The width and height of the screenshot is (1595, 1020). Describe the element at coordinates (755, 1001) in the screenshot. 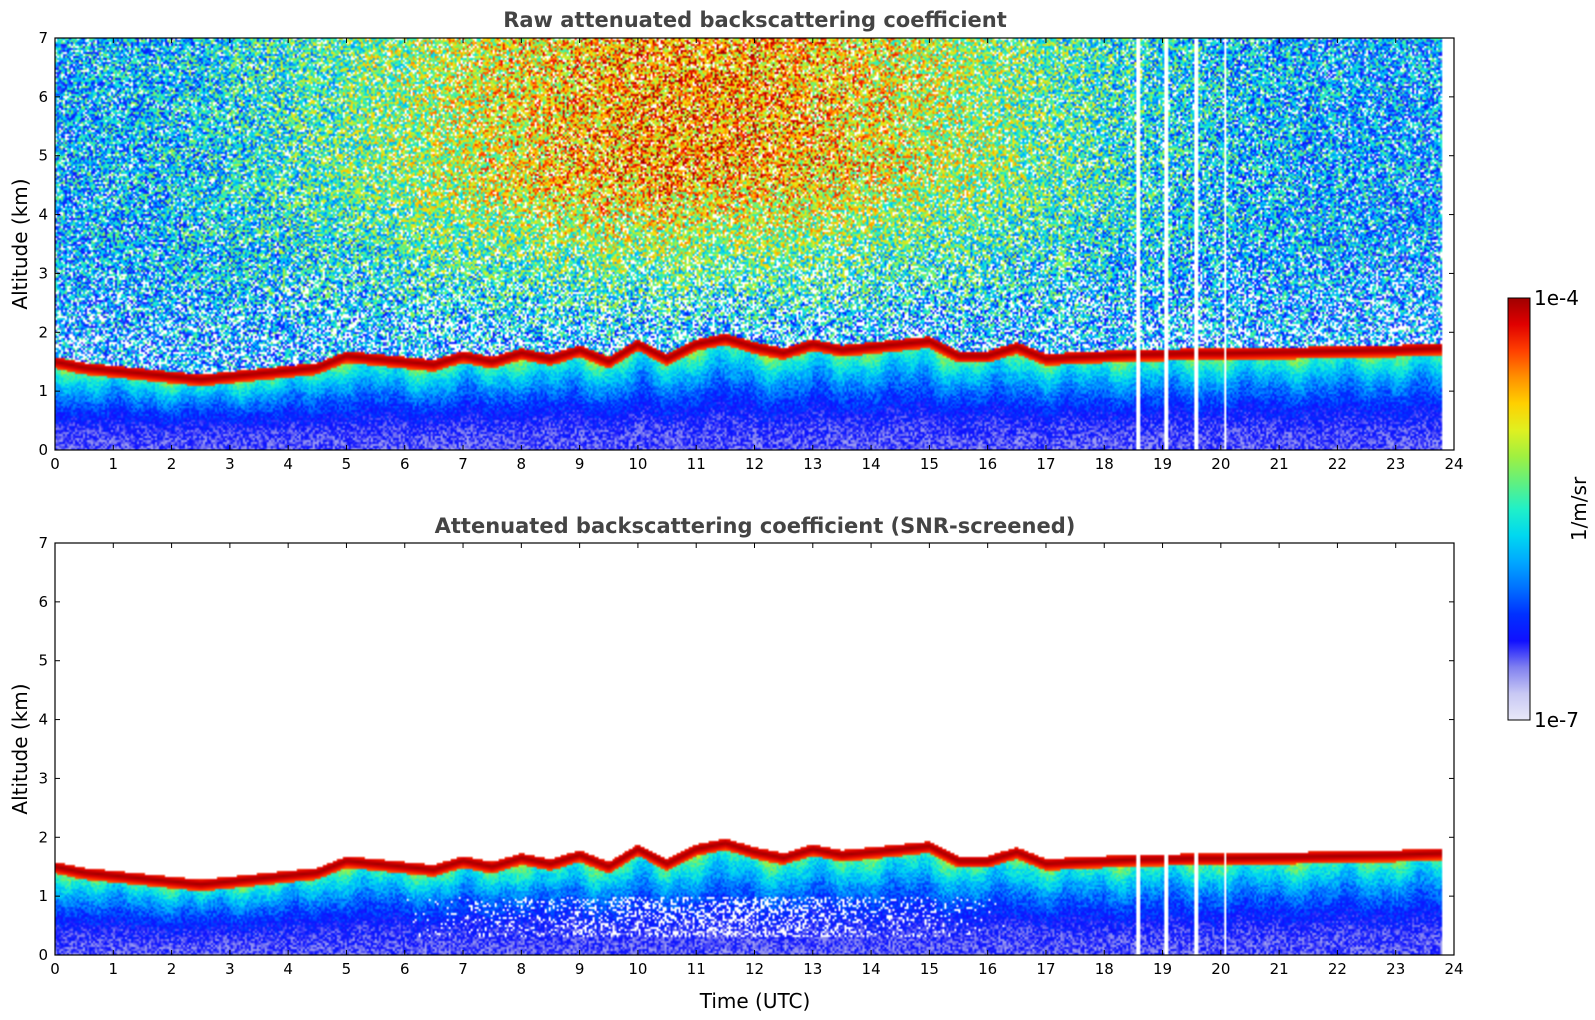

I see `x-axis-label: Time (UTC)` at that location.